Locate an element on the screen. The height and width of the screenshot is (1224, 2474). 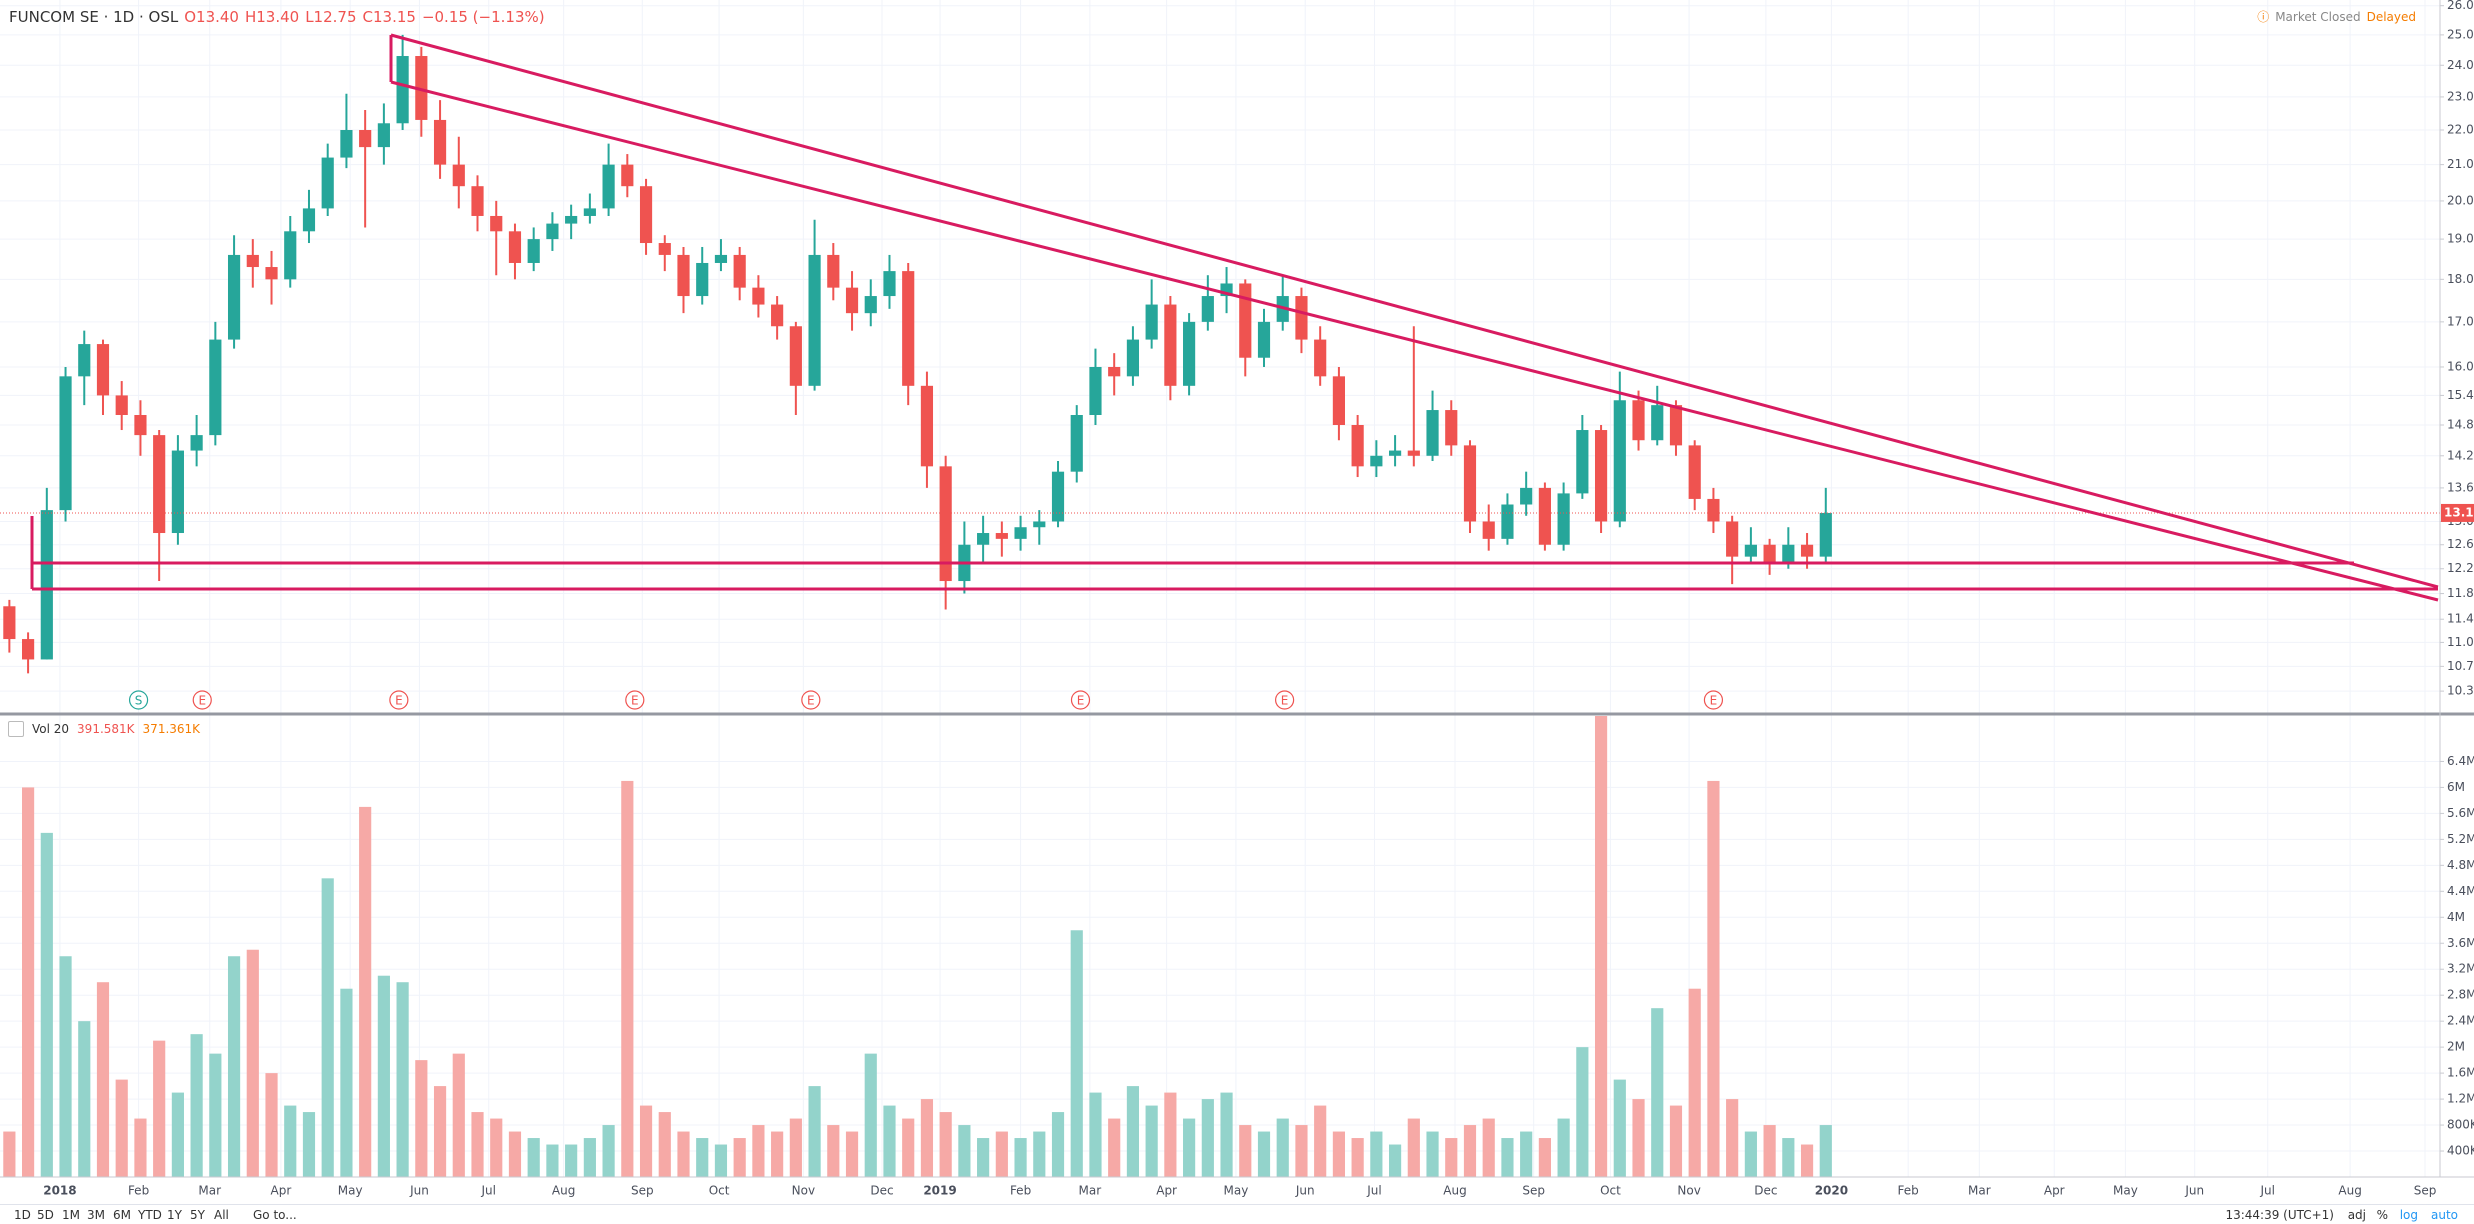
range-button: 1M is located at coordinates (71, 1215).